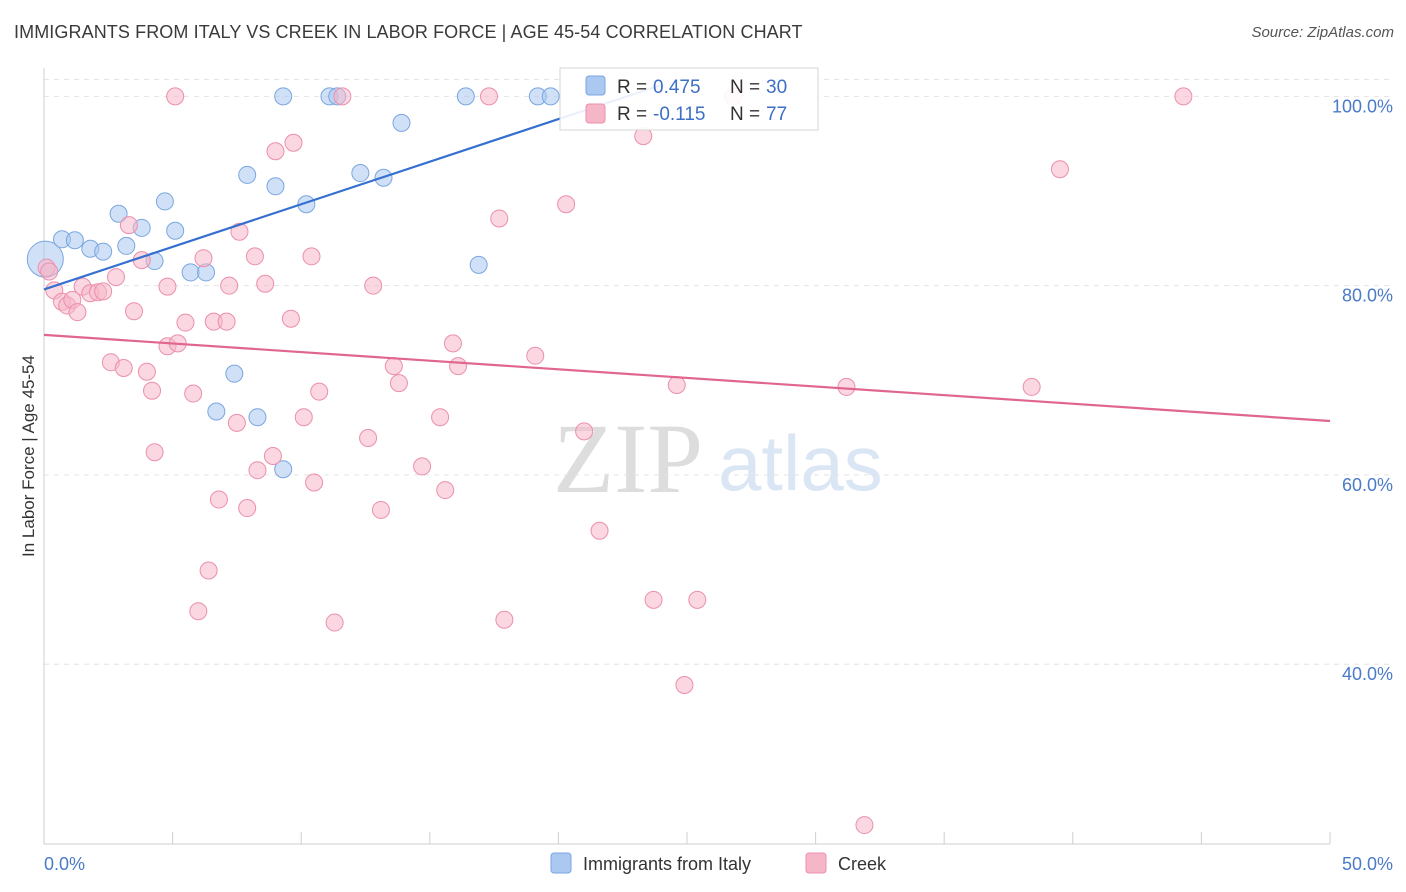  I want to click on source-credit: Source: ZipAtlas.com, so click(1322, 32).